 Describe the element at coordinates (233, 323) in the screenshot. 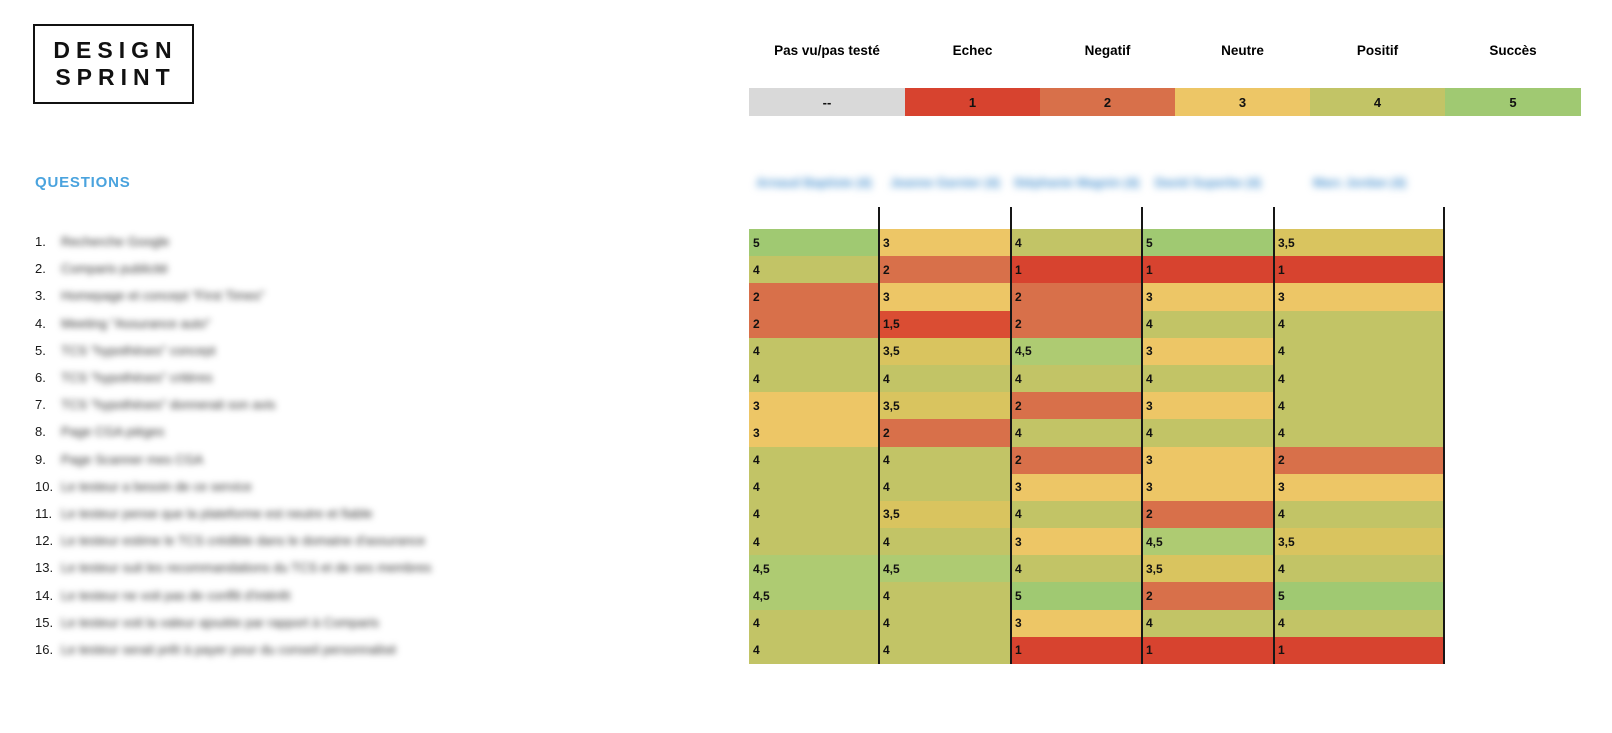

I see `question-item-4: 4. Meeting "Assurance auto"` at that location.